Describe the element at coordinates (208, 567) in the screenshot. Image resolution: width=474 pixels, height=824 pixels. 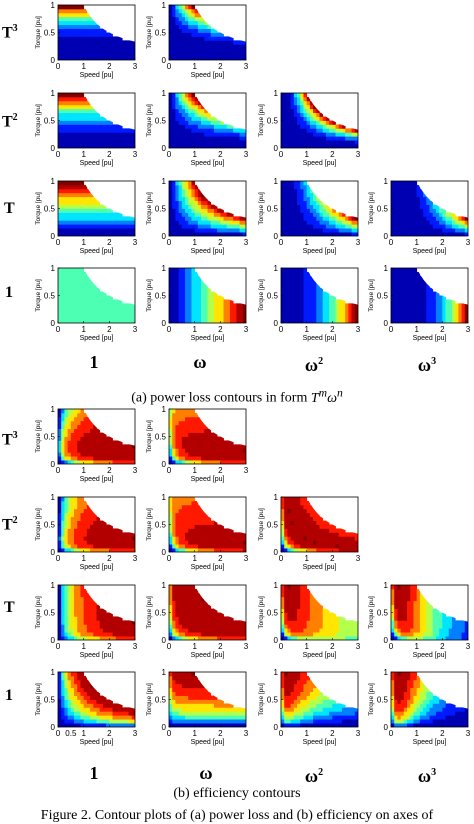
I see `x-axis-label: Speed [pu]` at that location.